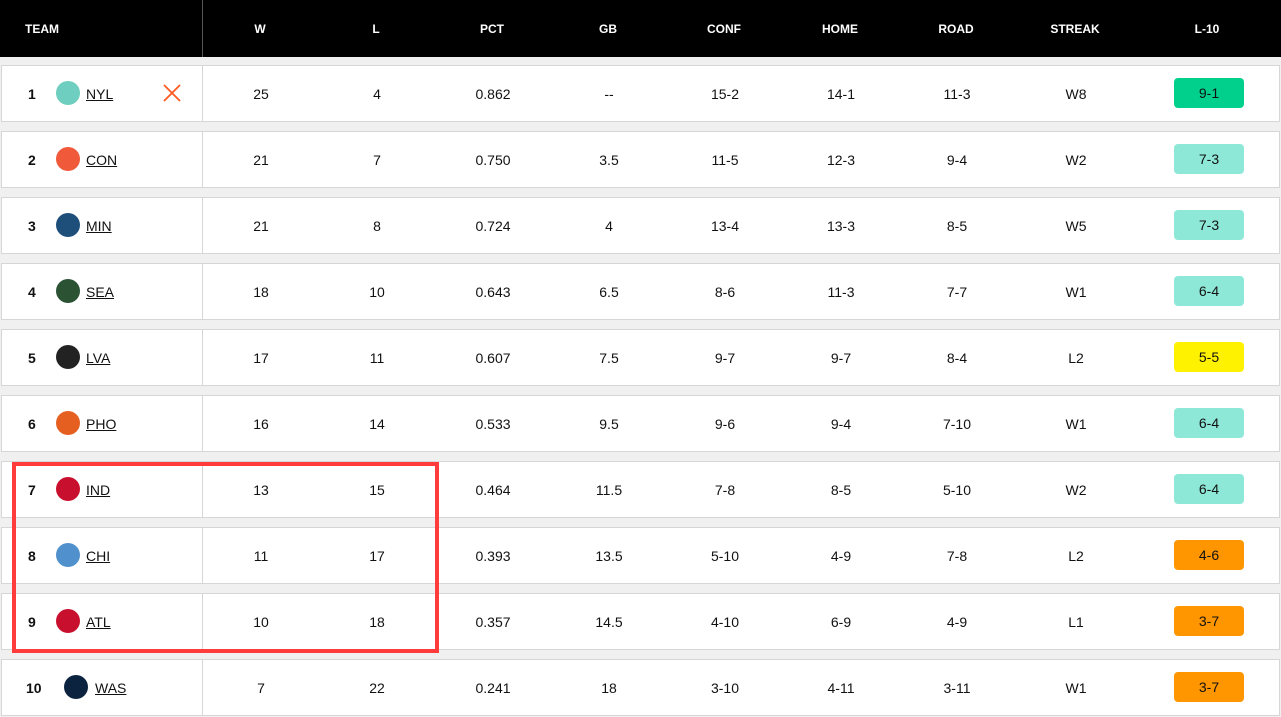  I want to click on l-value: 17, so click(377, 556).